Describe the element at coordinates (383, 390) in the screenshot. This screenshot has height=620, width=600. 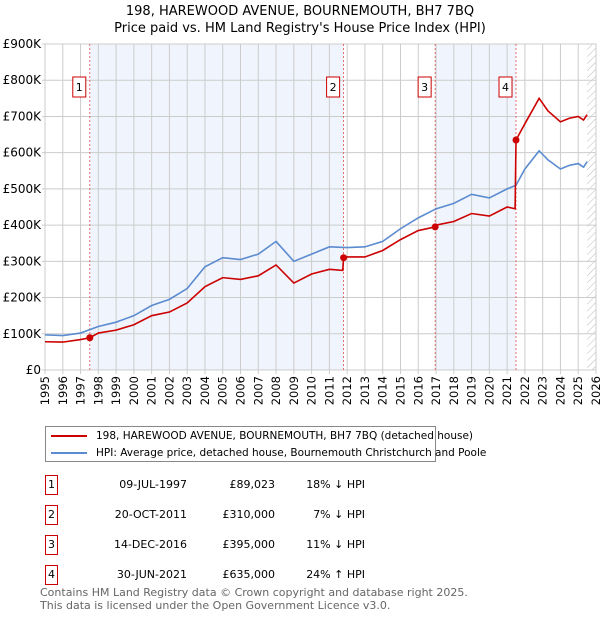
I see `x-tick-label: 2014` at that location.